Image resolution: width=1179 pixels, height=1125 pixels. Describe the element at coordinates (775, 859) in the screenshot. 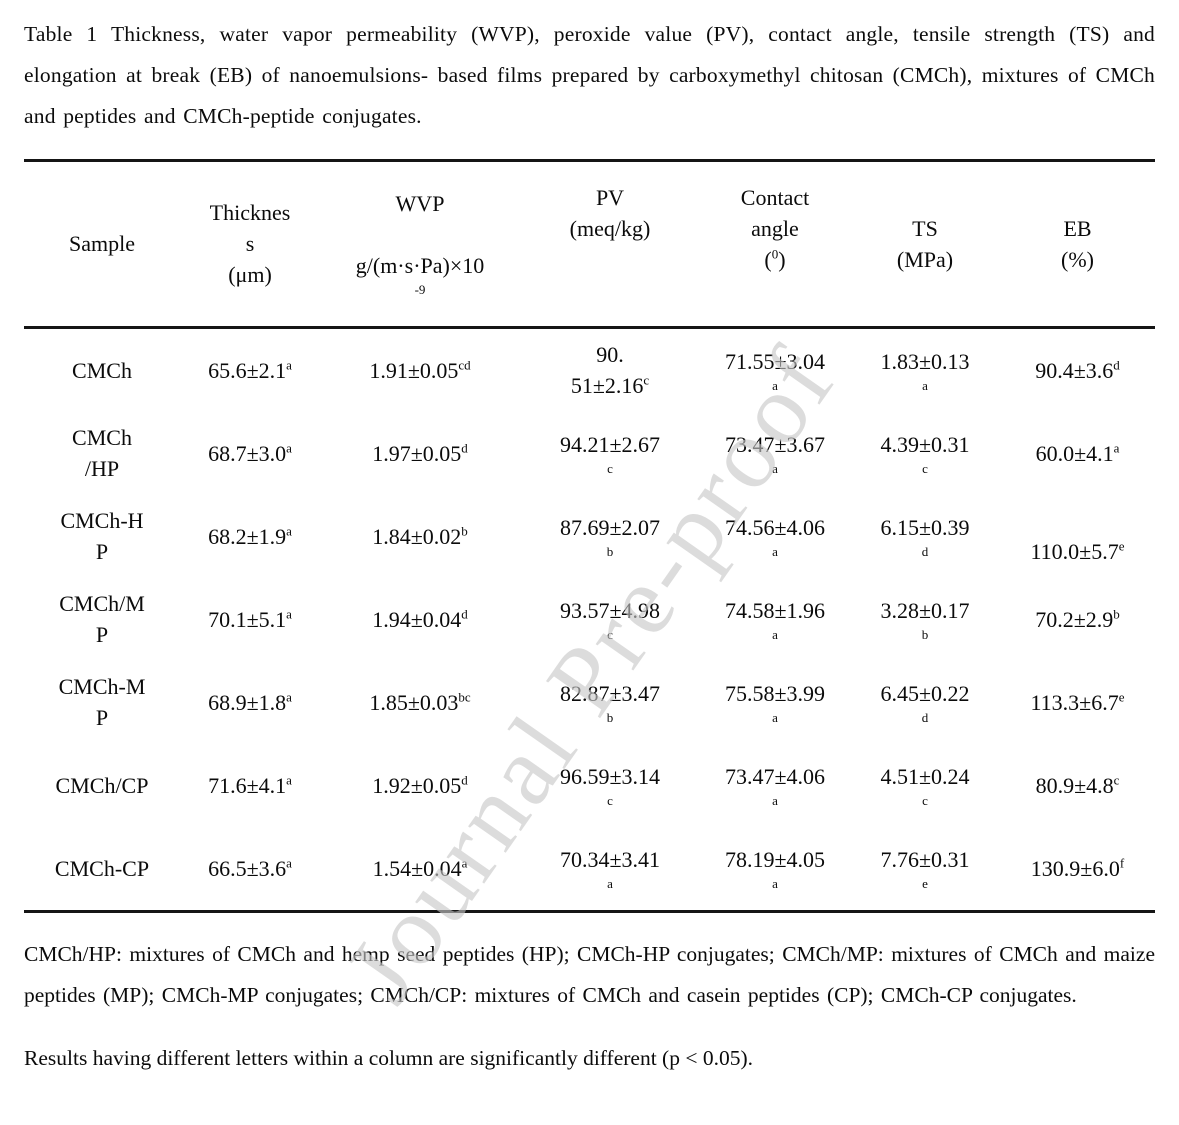

I see `cell-line: 78.19±4.05` at that location.